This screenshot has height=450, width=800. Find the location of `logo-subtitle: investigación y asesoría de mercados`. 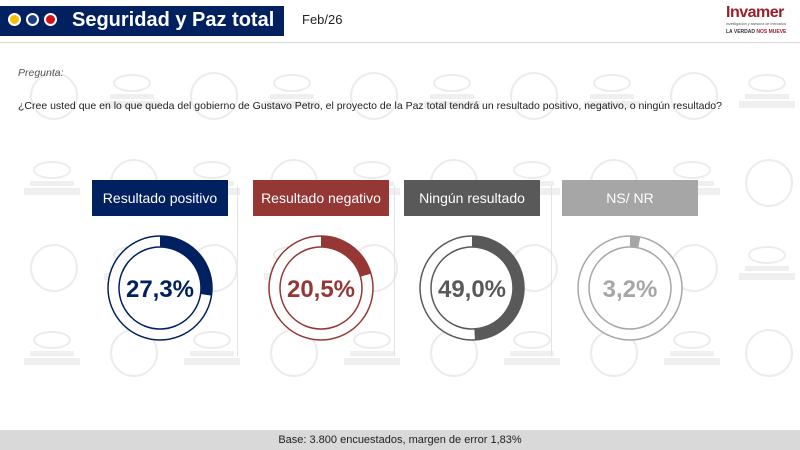

logo-subtitle: investigación y asesoría de mercados is located at coordinates (756, 24).